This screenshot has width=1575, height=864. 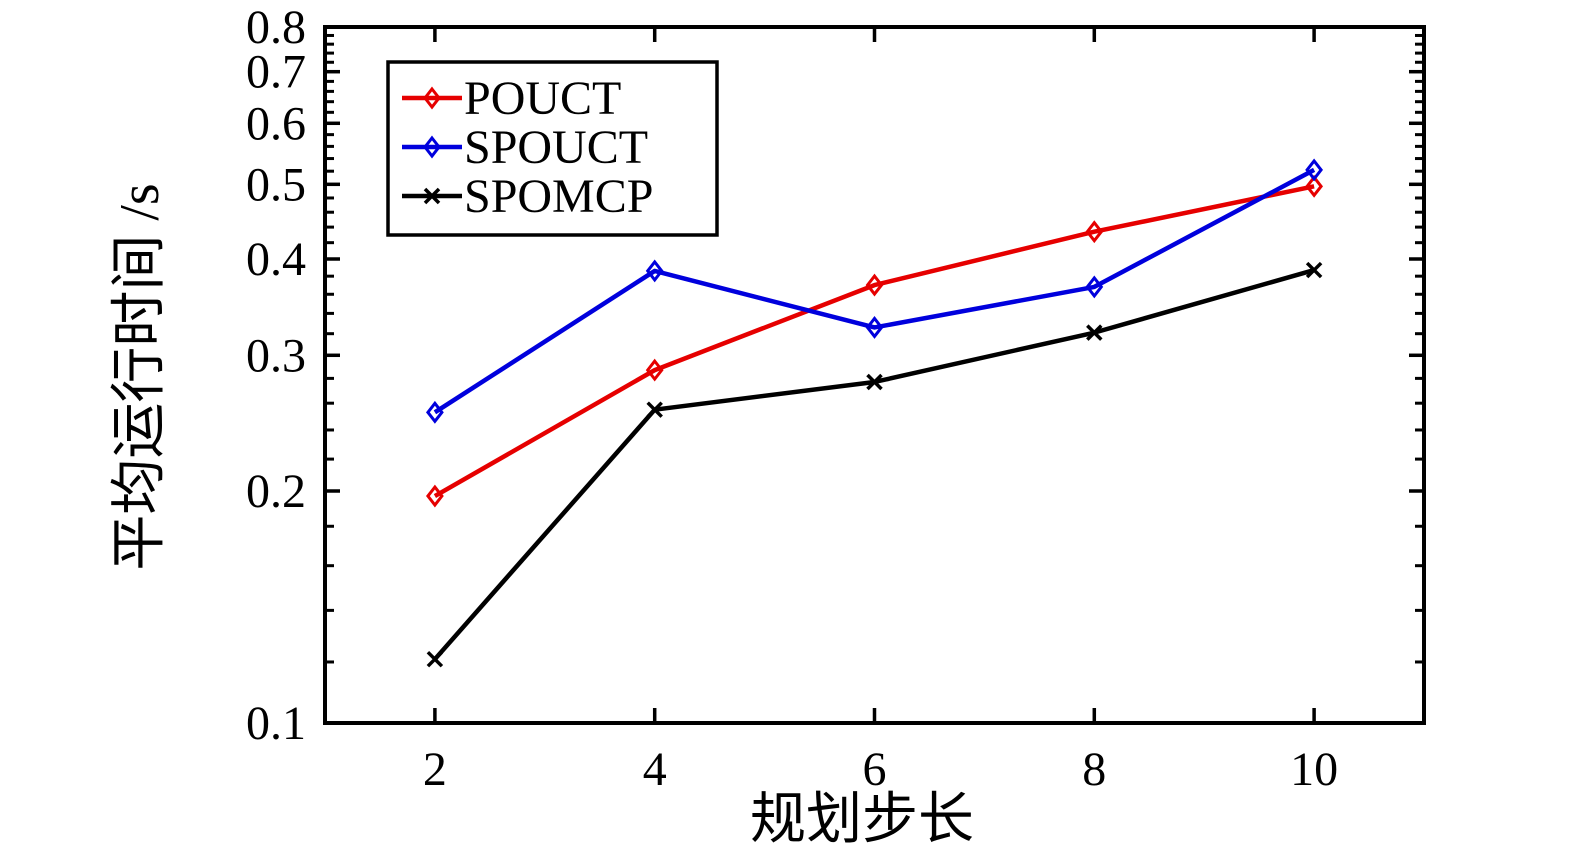 I want to click on legend-label: POUCT, so click(x=542, y=98).